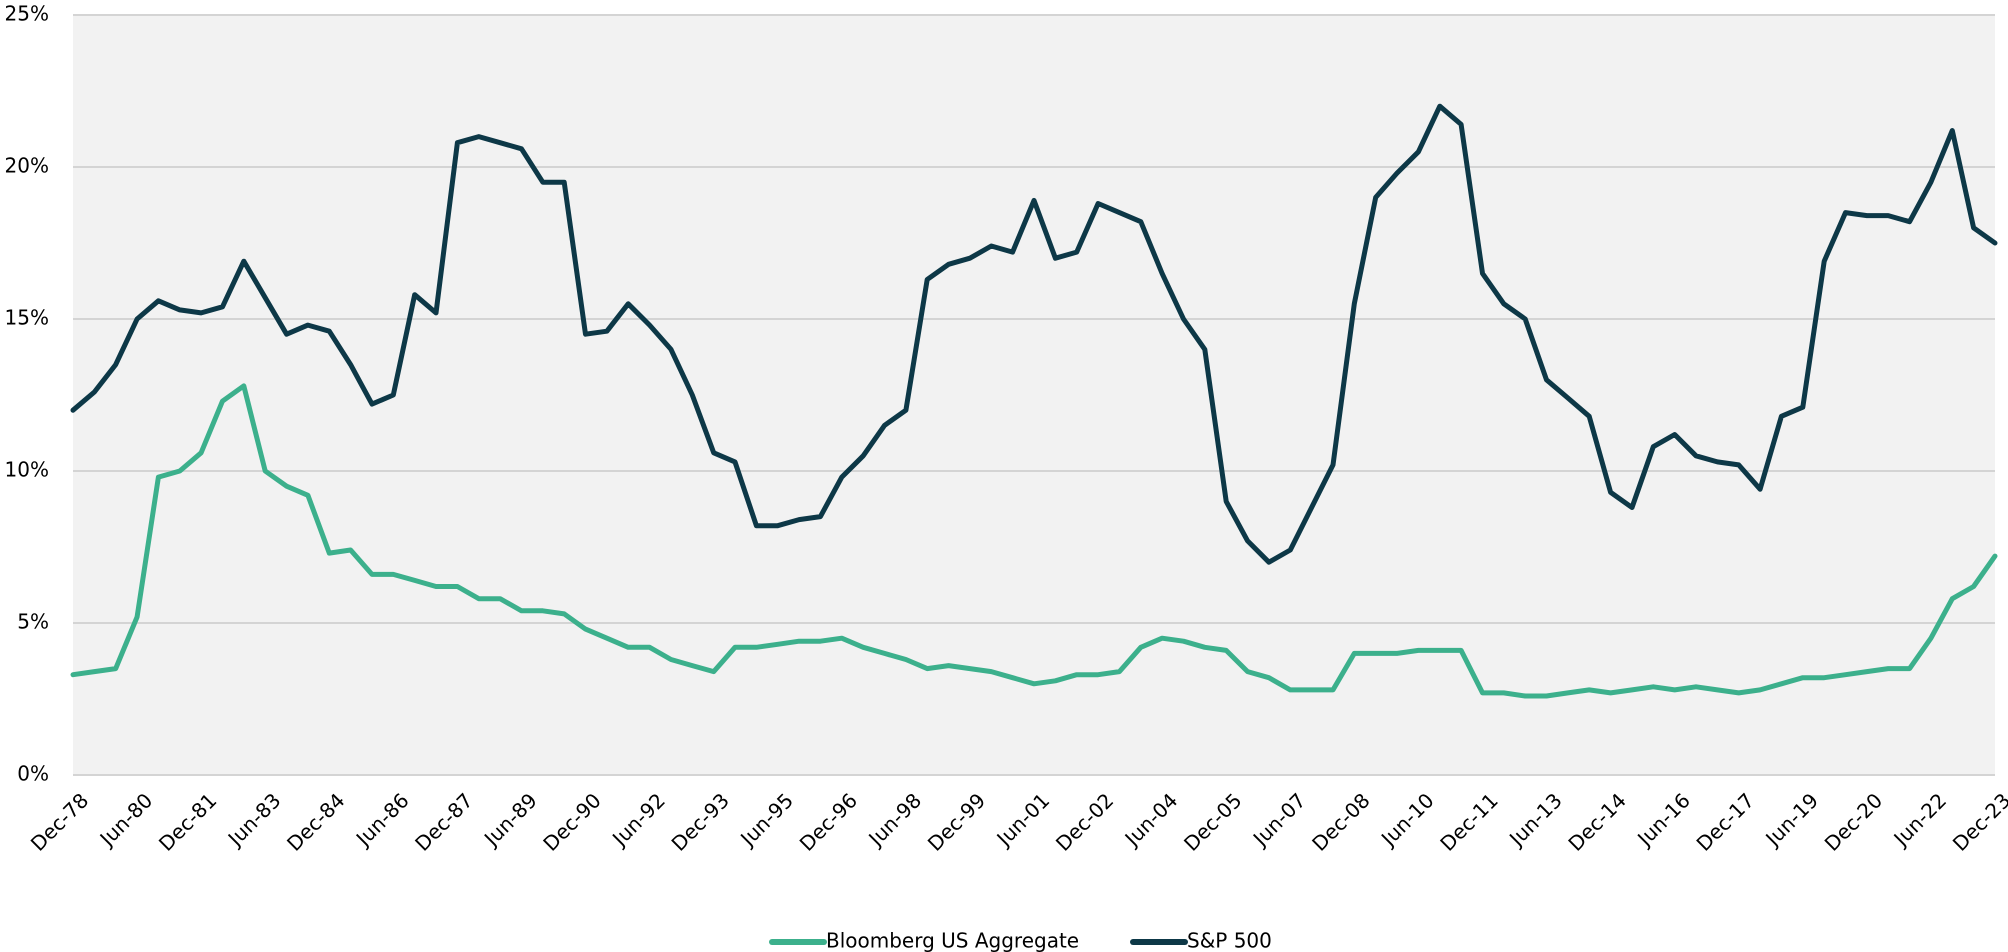 Image resolution: width=2008 pixels, height=952 pixels. I want to click on x-tick-label: Dec-90, so click(571, 821).